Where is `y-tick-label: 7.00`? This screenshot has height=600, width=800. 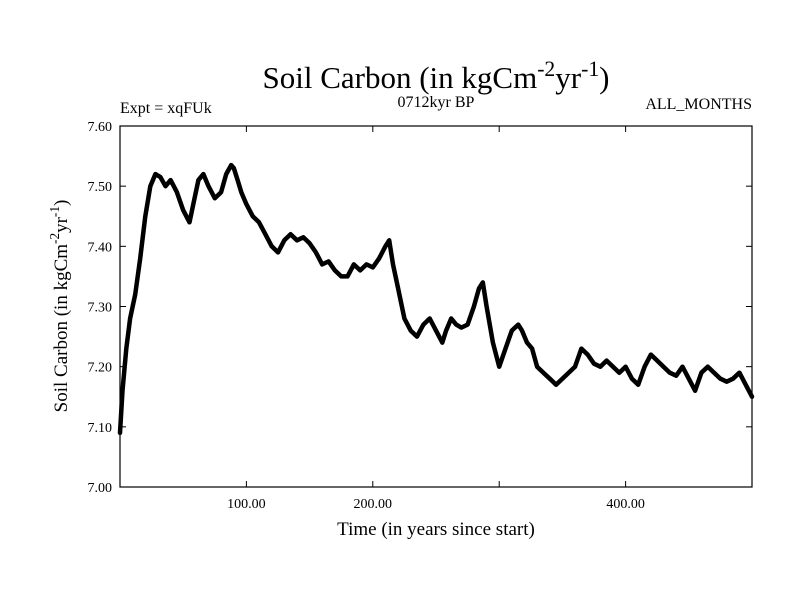
y-tick-label: 7.00 is located at coordinates (100, 488).